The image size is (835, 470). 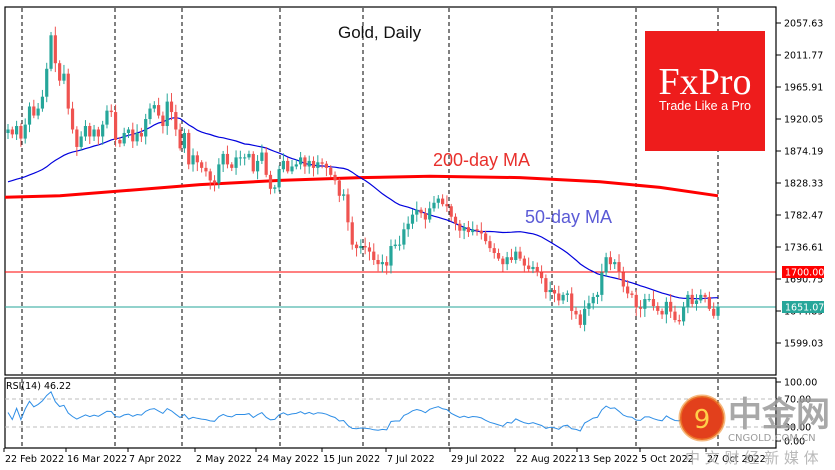 I want to click on svg-text: 27 Oct 2022, so click(x=736, y=459).